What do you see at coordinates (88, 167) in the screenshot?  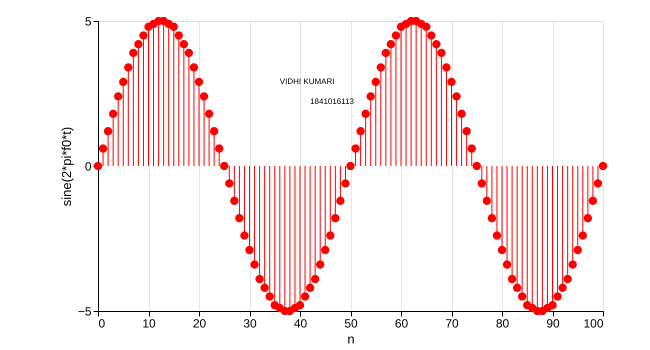 I see `y-tick-label: 0` at bounding box center [88, 167].